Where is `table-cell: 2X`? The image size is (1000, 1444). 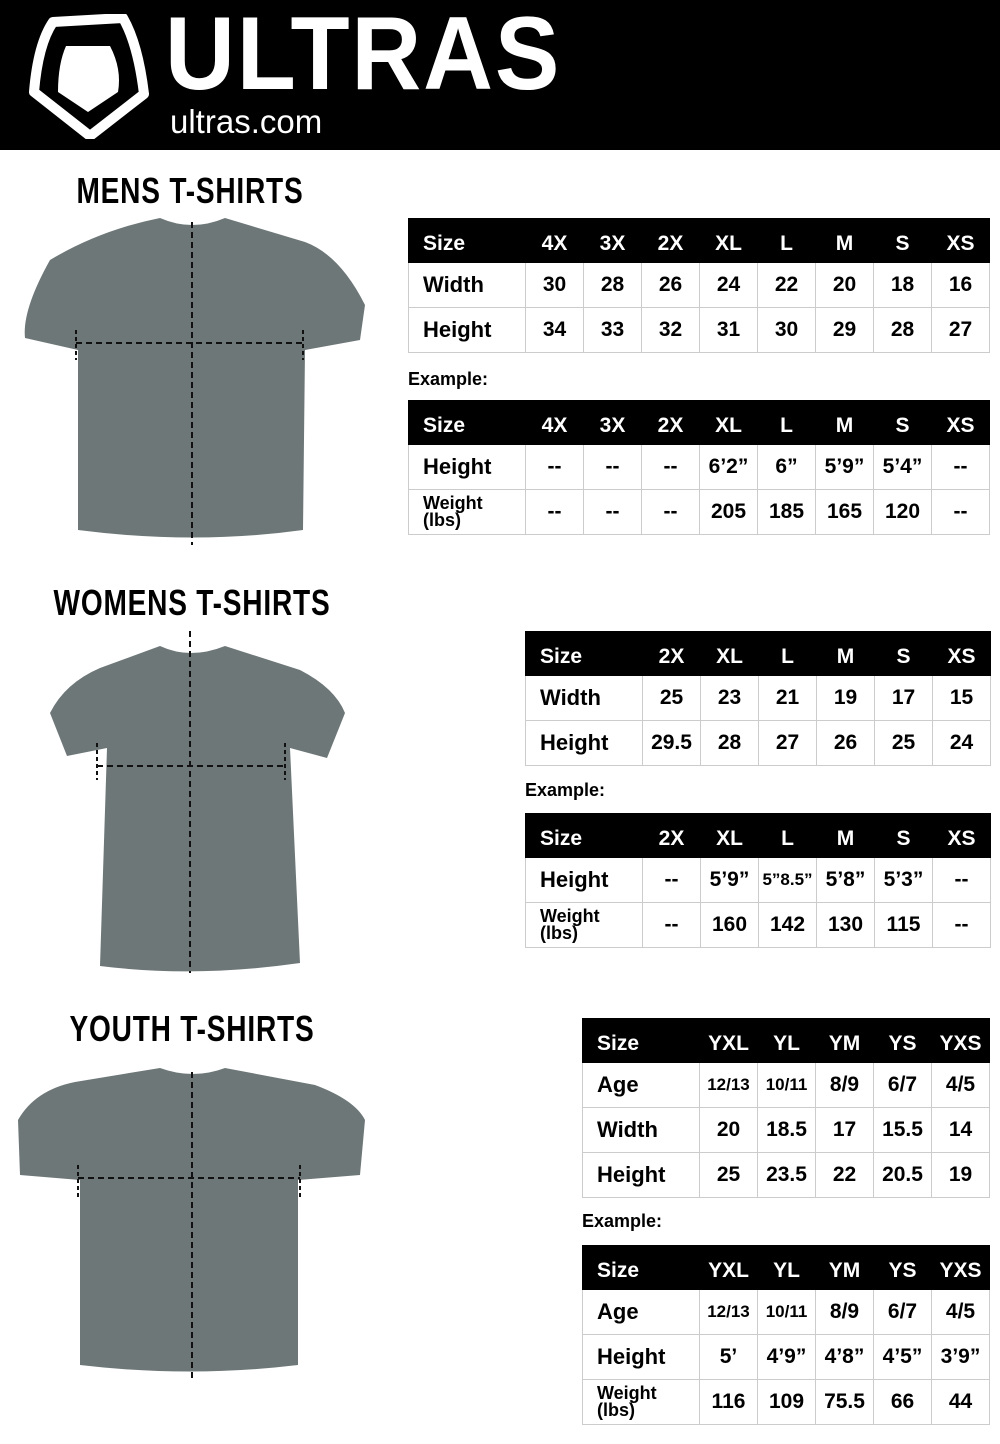 table-cell: 2X is located at coordinates (671, 653).